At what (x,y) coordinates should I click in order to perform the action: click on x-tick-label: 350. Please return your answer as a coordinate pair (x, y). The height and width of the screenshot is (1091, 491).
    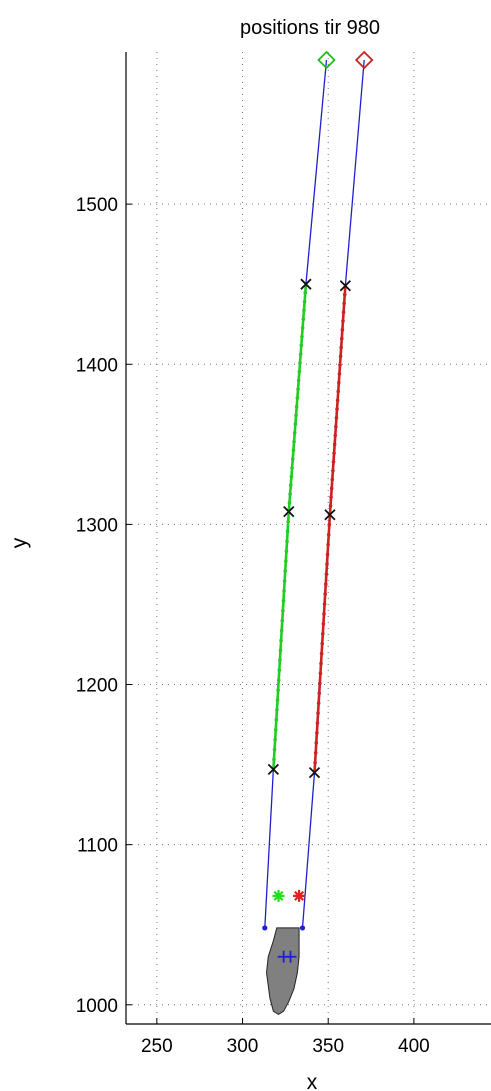
    Looking at the image, I should click on (328, 1046).